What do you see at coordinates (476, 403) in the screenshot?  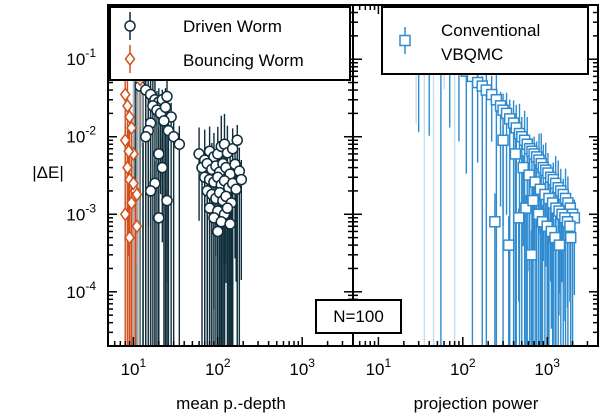 I see `x-axis-label-right: projection power` at bounding box center [476, 403].